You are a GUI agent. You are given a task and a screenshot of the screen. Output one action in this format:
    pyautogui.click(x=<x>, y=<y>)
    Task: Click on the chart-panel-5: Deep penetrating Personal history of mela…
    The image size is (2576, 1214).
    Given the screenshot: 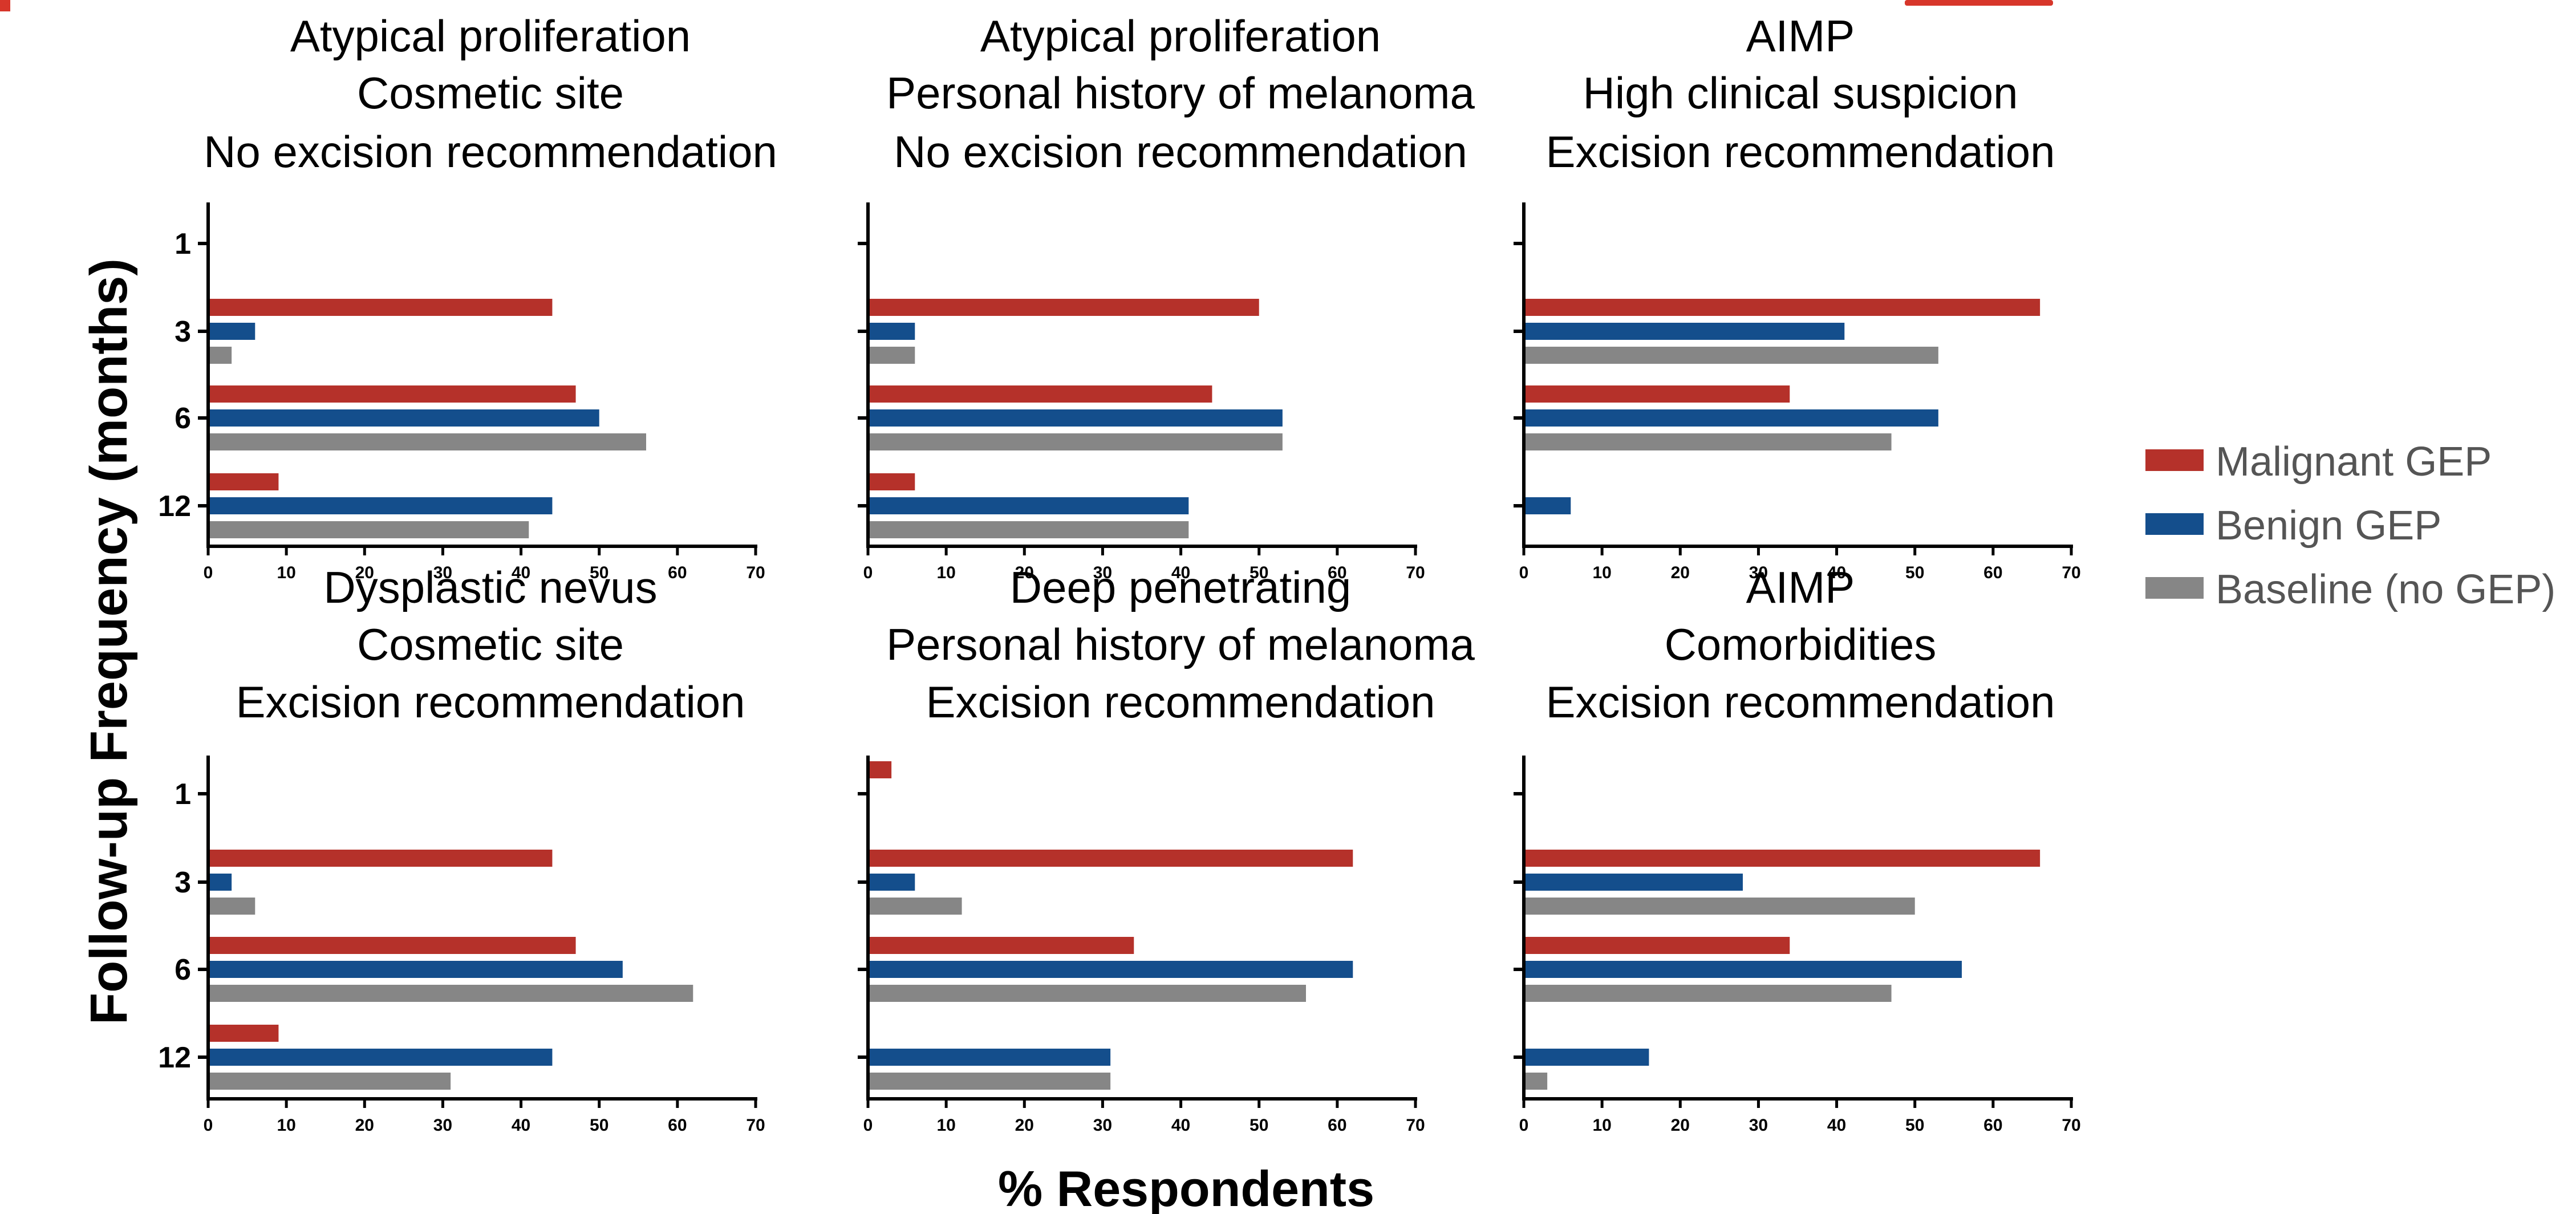 What is the action you would take?
    pyautogui.click(x=1166, y=849)
    